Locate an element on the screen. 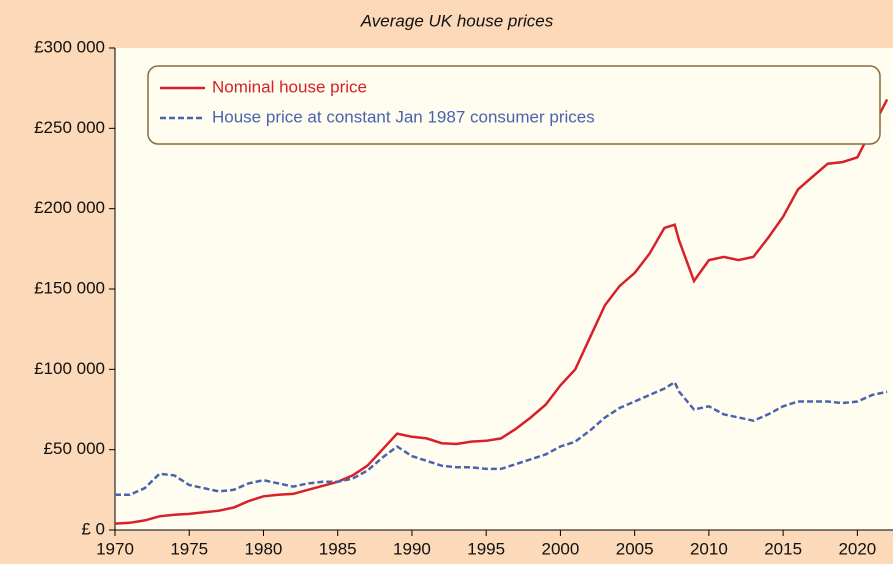 The height and width of the screenshot is (564, 893). x-tick-label: 2000 is located at coordinates (561, 548).